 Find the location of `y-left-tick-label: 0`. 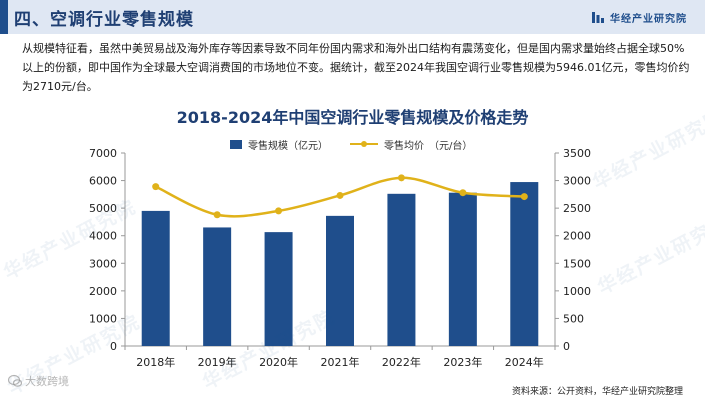

y-left-tick-label: 0 is located at coordinates (113, 346).